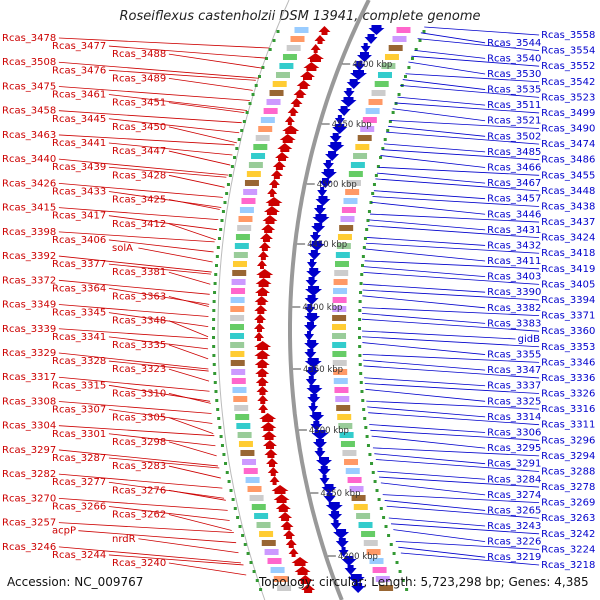 This screenshot has width=600, height=600. What do you see at coordinates (514, 105) in the screenshot?
I see `gene-label-right: Rcas_3511` at bounding box center [514, 105].